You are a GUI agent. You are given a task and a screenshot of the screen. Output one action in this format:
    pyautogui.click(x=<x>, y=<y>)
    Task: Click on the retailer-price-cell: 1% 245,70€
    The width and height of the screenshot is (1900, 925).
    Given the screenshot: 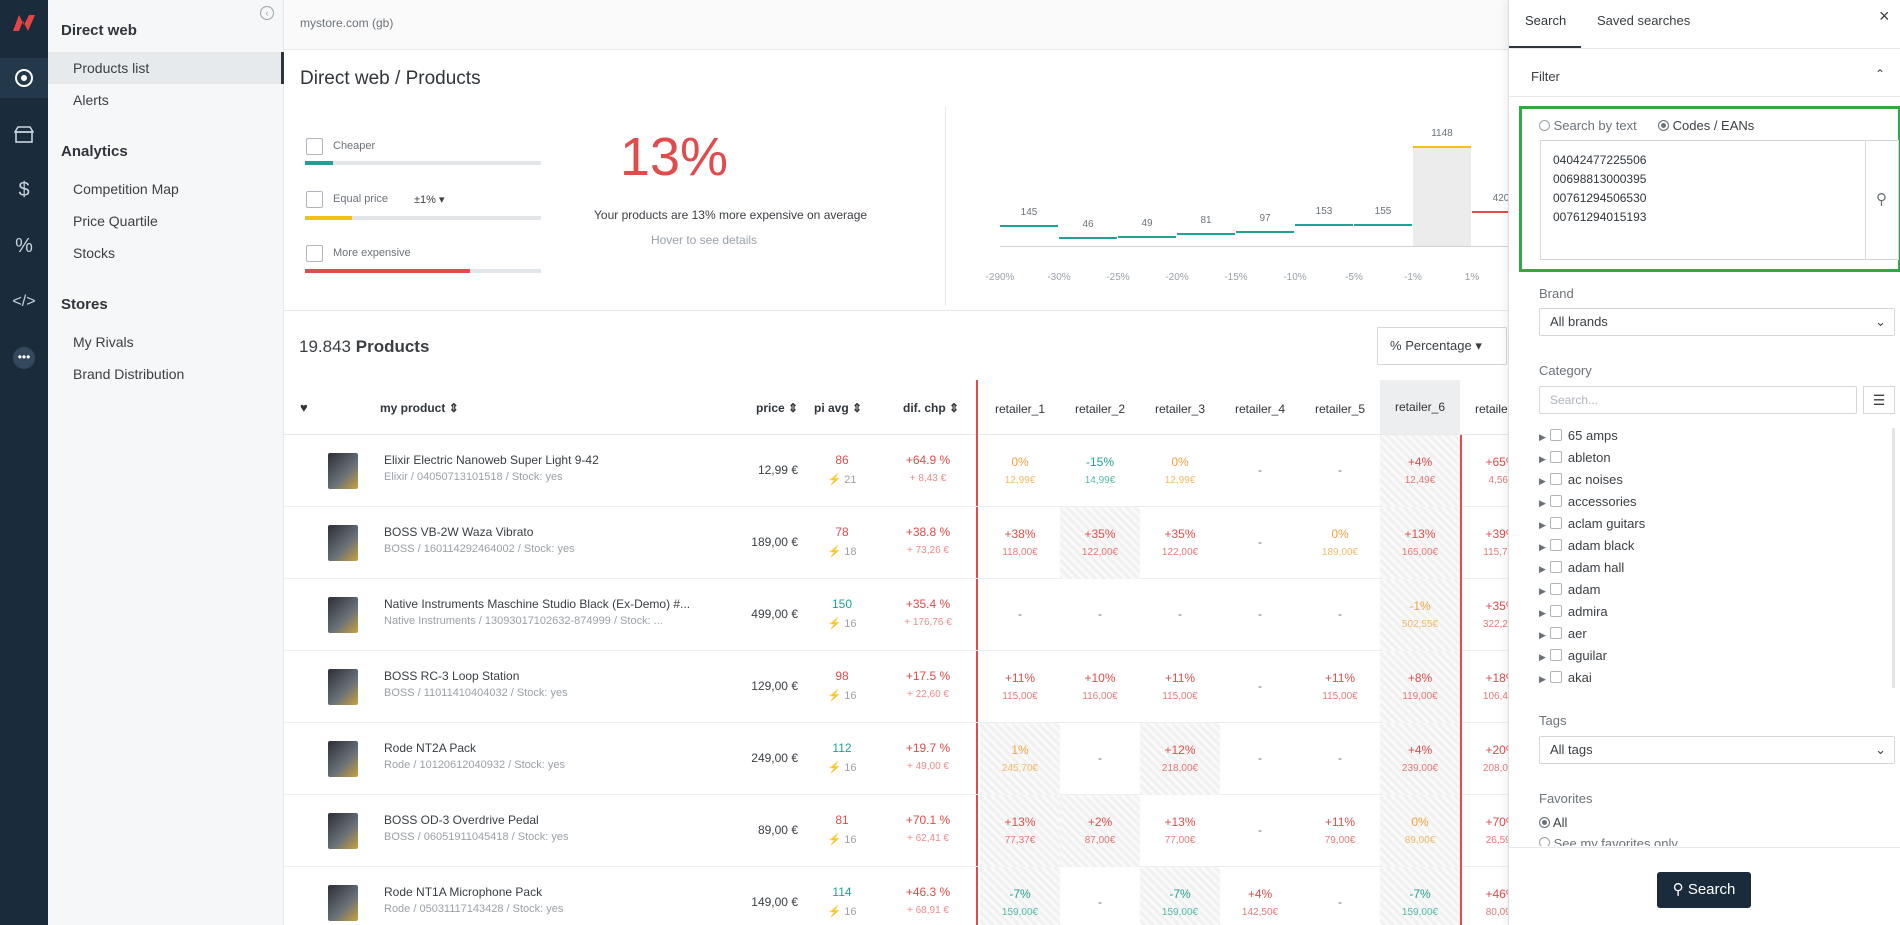 What is the action you would take?
    pyautogui.click(x=1020, y=759)
    